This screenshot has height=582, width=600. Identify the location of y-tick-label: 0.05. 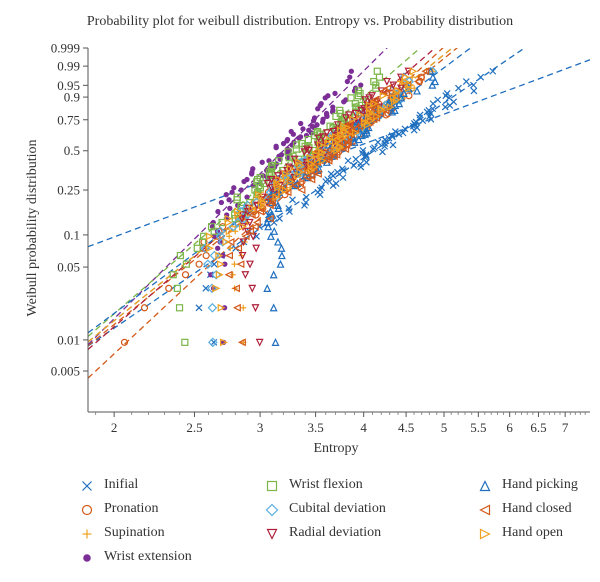
(68, 267).